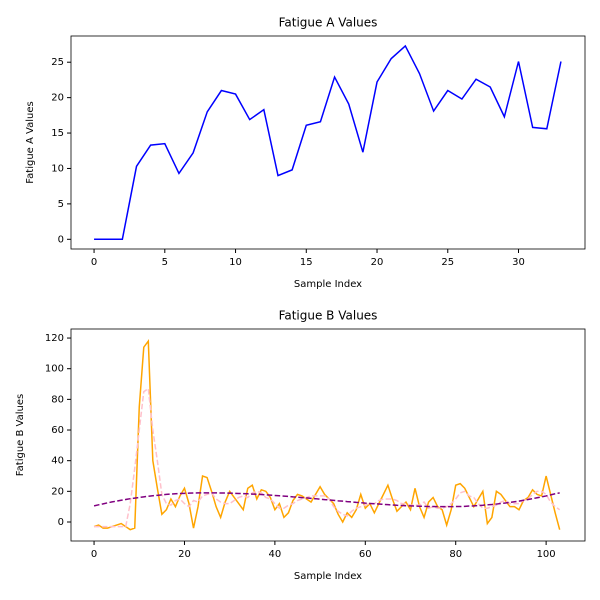 This screenshot has width=600, height=600. Describe the element at coordinates (326, 500) in the screenshot. I see `data-line` at that location.